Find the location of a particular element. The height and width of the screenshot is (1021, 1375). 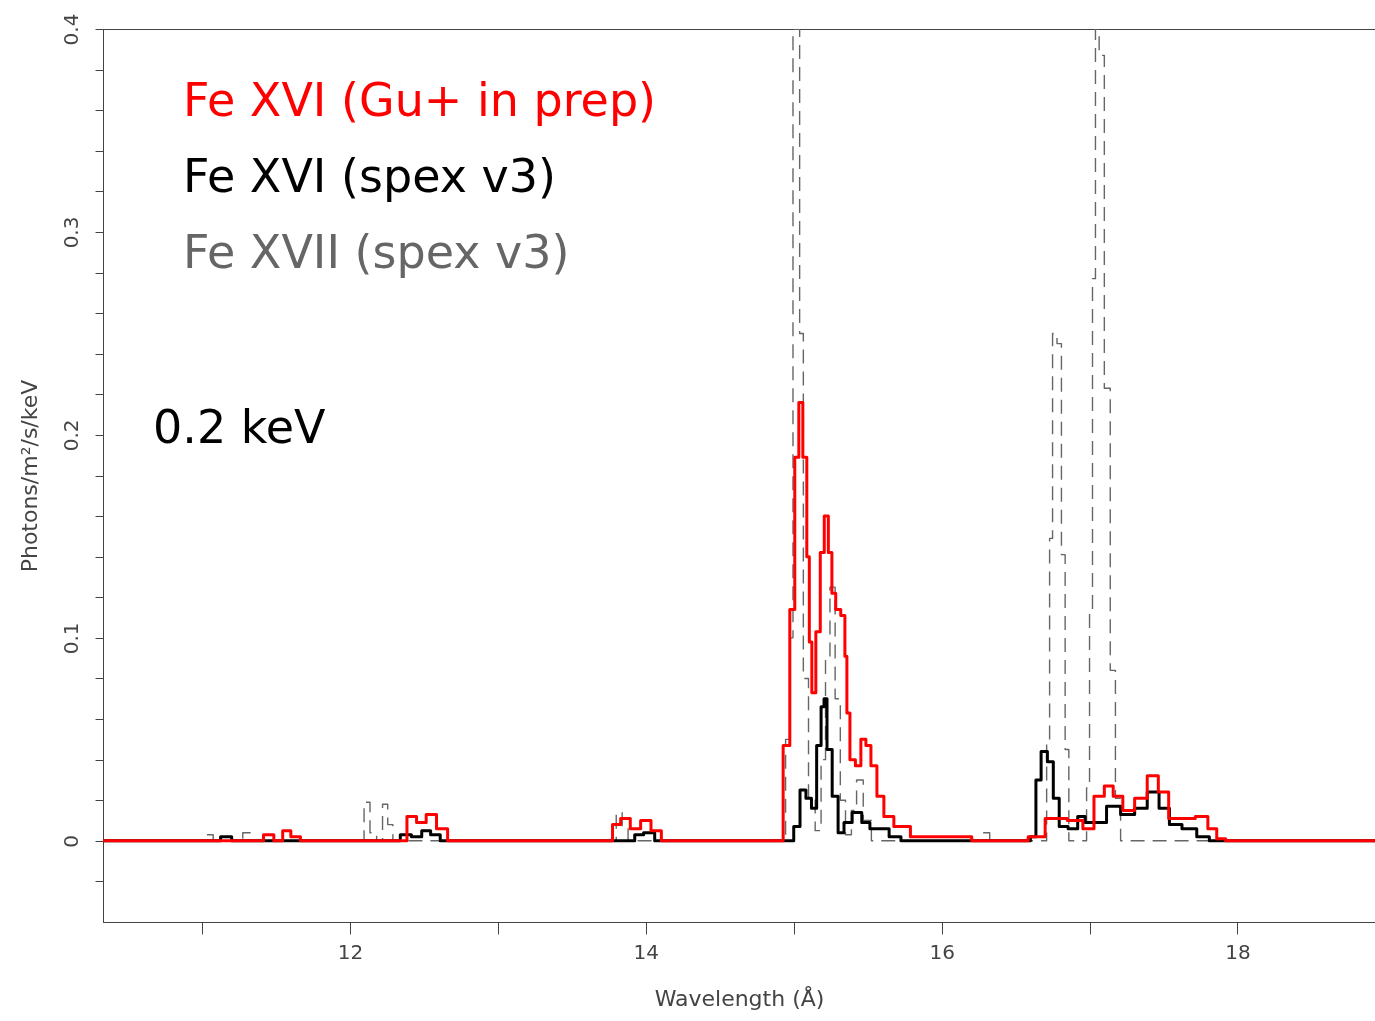

text: Fe XVI (spex v3) is located at coordinates (369, 176).